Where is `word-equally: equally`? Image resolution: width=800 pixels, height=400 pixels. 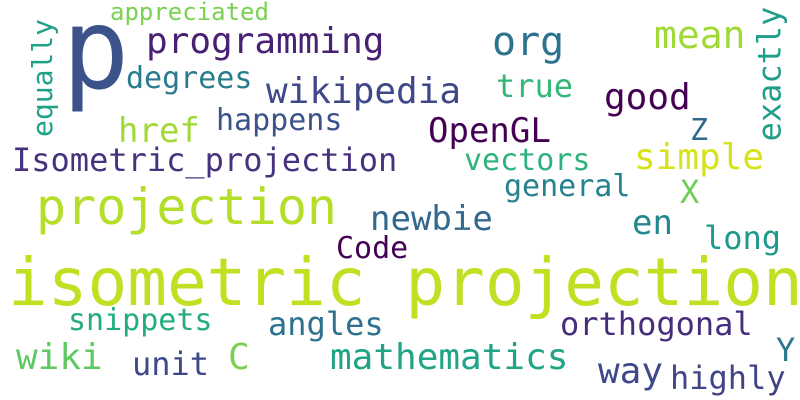
word-equally: equally is located at coordinates (43, 78).